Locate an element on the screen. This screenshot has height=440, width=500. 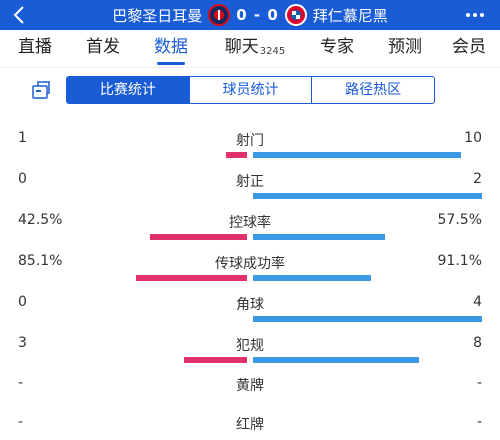
tab-predictions: 预测 is located at coordinates (405, 47).